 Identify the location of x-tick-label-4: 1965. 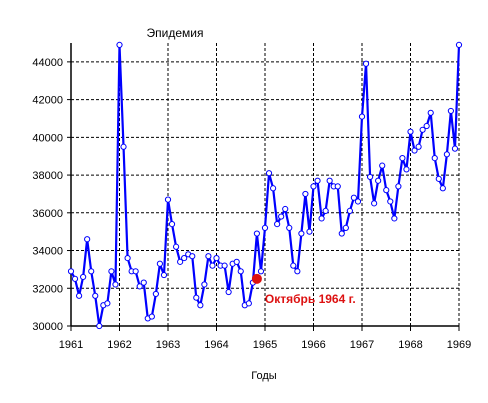
(265, 345).